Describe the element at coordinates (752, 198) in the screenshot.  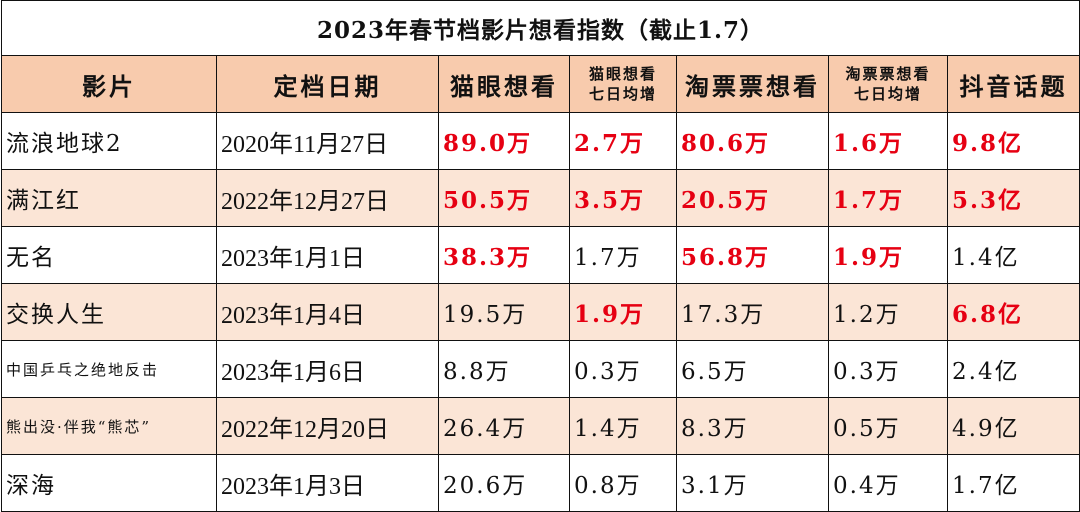
I see `cell-taopiao: 20.5万` at that location.